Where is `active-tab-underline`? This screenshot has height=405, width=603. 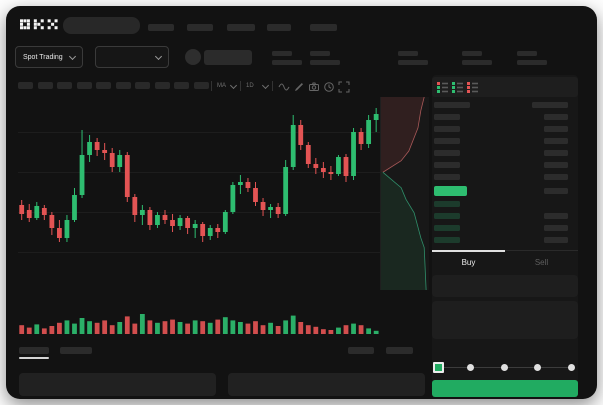
active-tab-underline is located at coordinates (34, 358).